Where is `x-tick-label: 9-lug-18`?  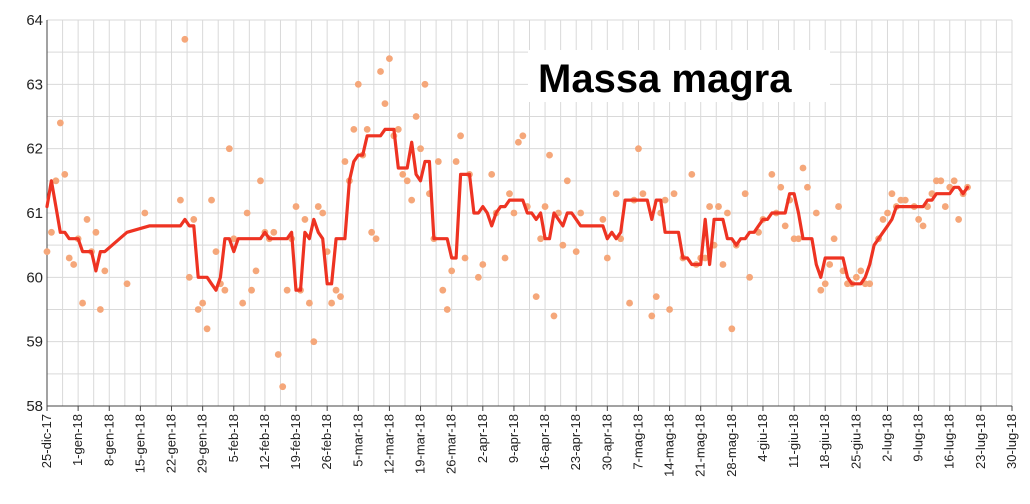 x-tick-label: 9-lug-18 is located at coordinates (918, 438).